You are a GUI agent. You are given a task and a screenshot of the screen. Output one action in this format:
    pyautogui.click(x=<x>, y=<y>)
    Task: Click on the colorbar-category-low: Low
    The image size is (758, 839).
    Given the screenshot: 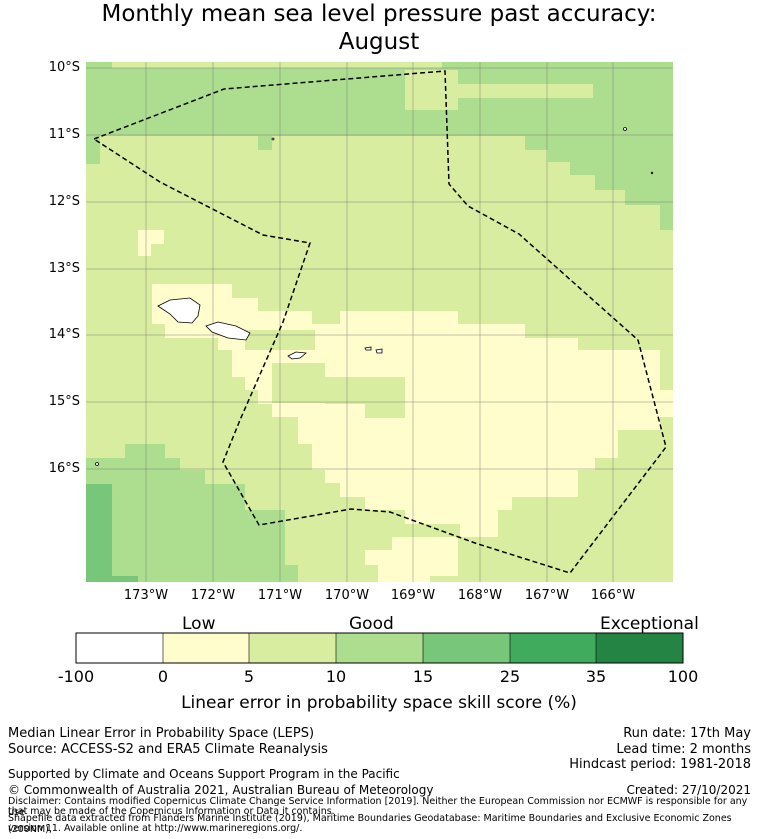 What is the action you would take?
    pyautogui.click(x=199, y=624)
    